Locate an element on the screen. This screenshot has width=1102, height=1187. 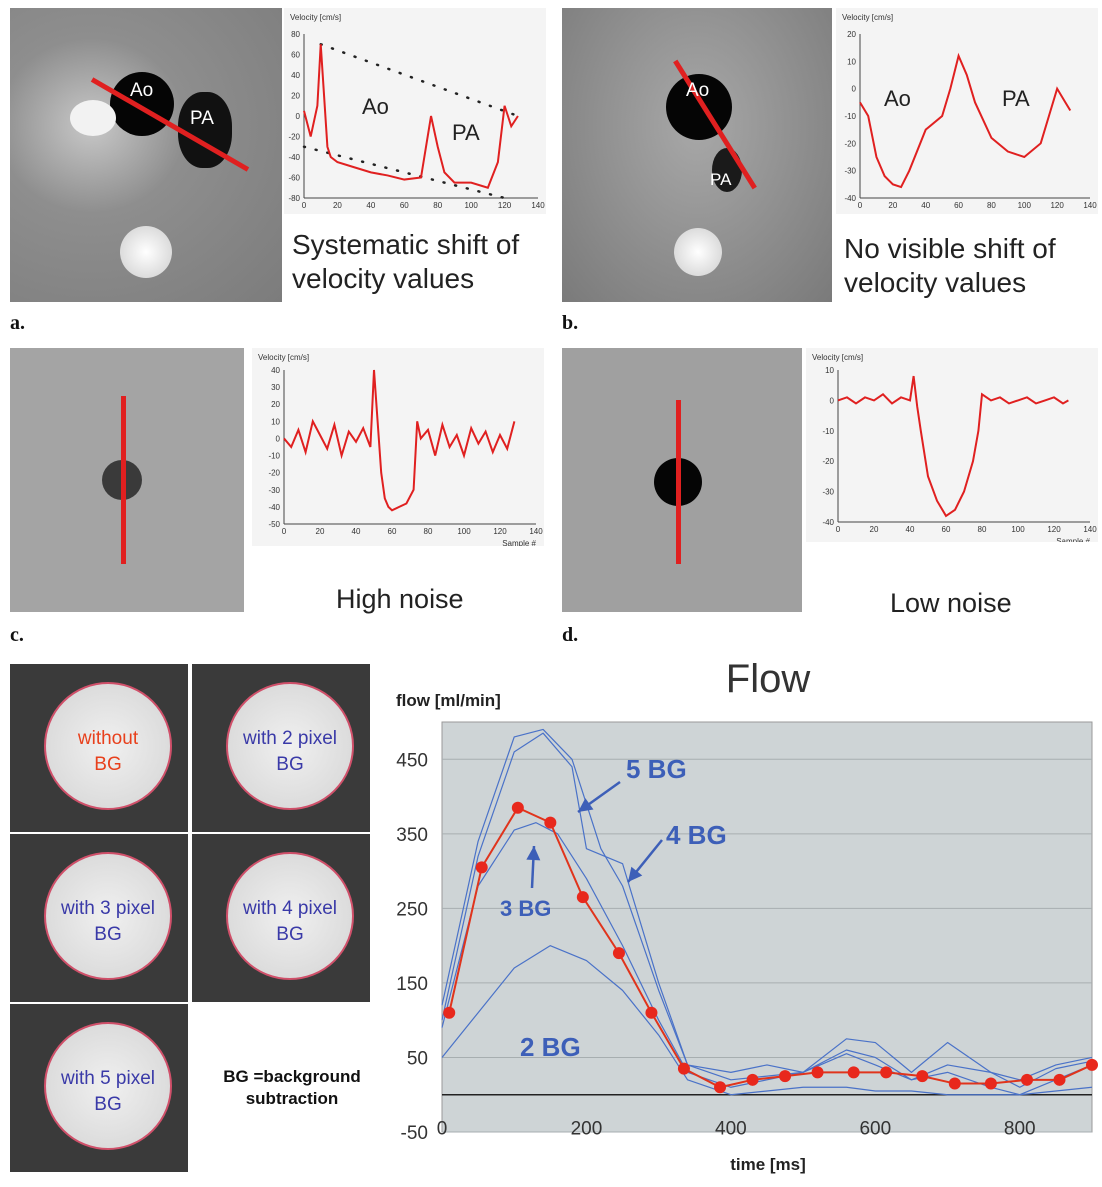
bg-cell-line1: with 2 pixel is located at coordinates (290, 738).